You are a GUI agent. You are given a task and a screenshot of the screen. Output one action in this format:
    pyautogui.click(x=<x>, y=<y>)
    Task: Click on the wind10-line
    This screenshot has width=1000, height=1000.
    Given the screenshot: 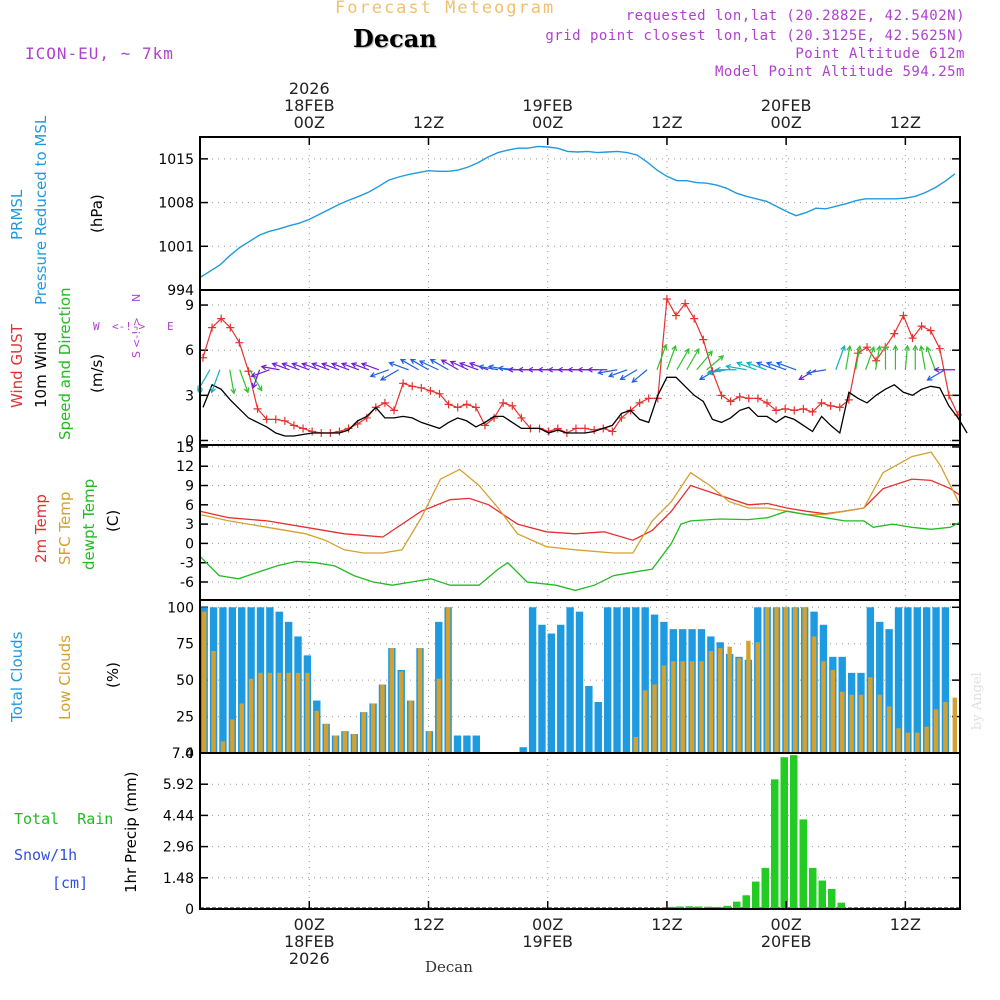 What is the action you would take?
    pyautogui.click(x=585, y=406)
    